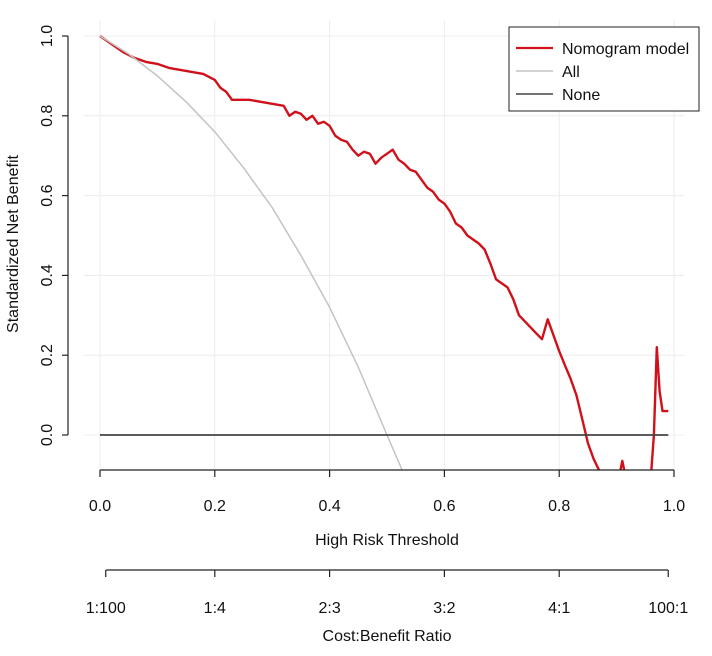  What do you see at coordinates (387, 540) in the screenshot?
I see `x-axis-label: High Risk Threshold` at bounding box center [387, 540].